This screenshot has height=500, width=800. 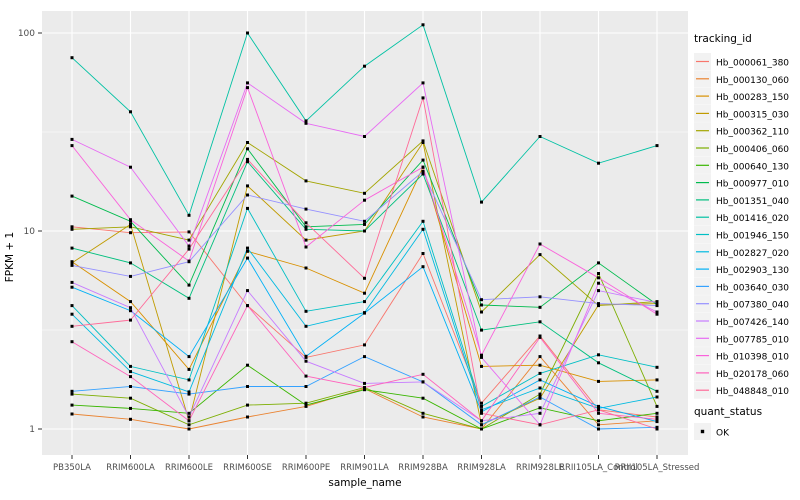 I want to click on legend-label: Hb_007426_140, so click(x=752, y=323).